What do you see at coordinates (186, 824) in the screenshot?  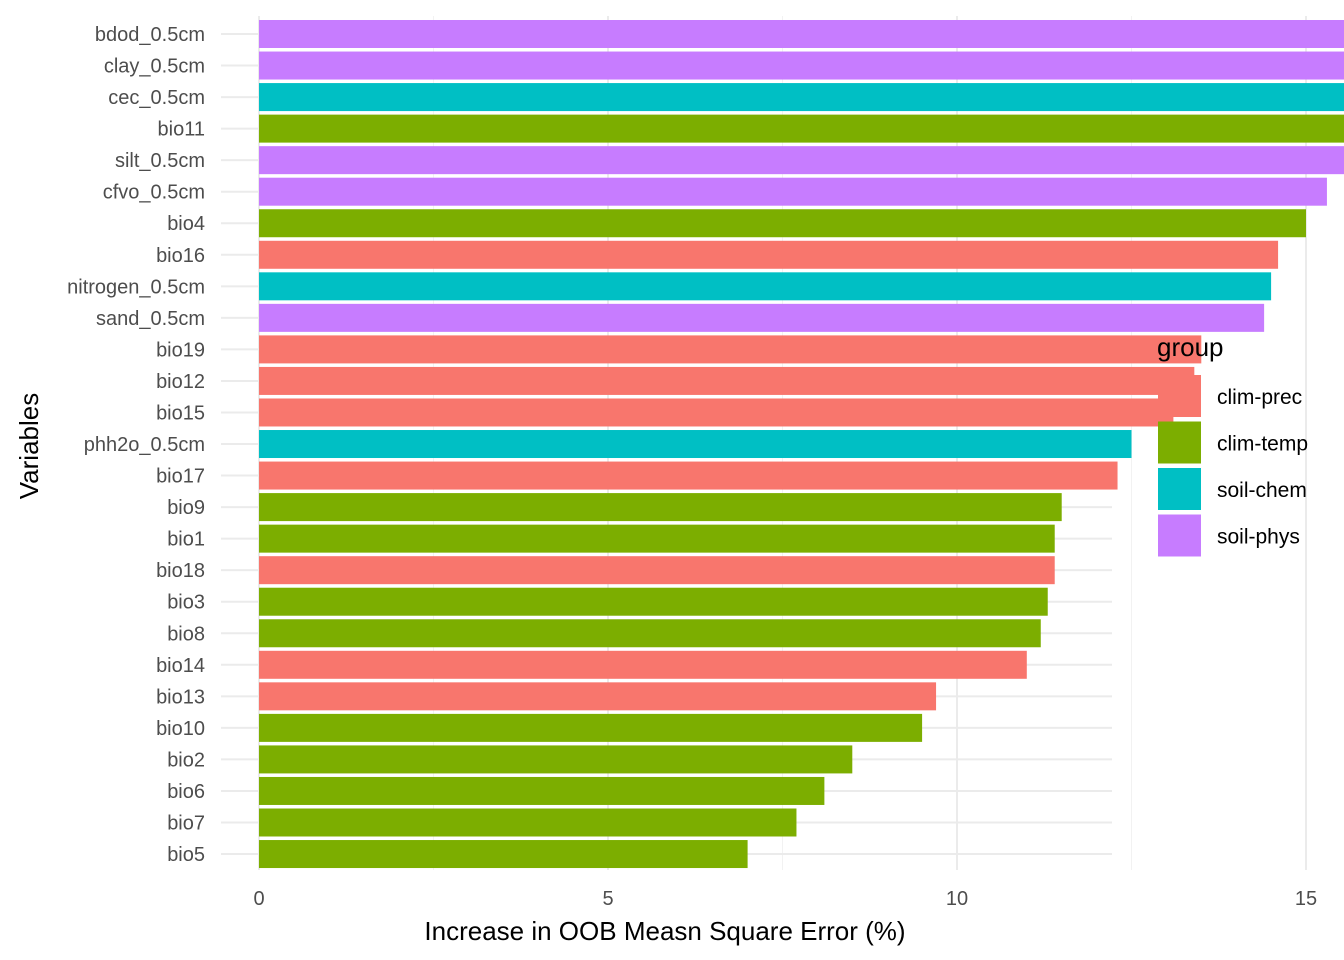 I see `y-tick-label: bio7` at bounding box center [186, 824].